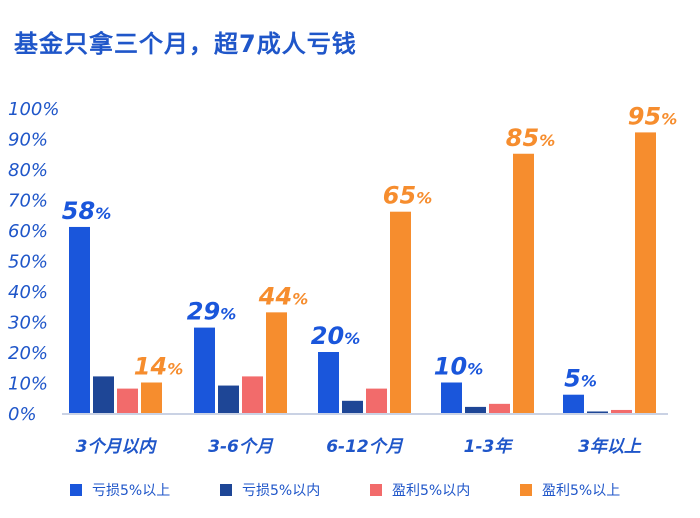 This screenshot has width=700, height=518. What do you see at coordinates (580, 379) in the screenshot?
I see `data-label: 5%` at bounding box center [580, 379].